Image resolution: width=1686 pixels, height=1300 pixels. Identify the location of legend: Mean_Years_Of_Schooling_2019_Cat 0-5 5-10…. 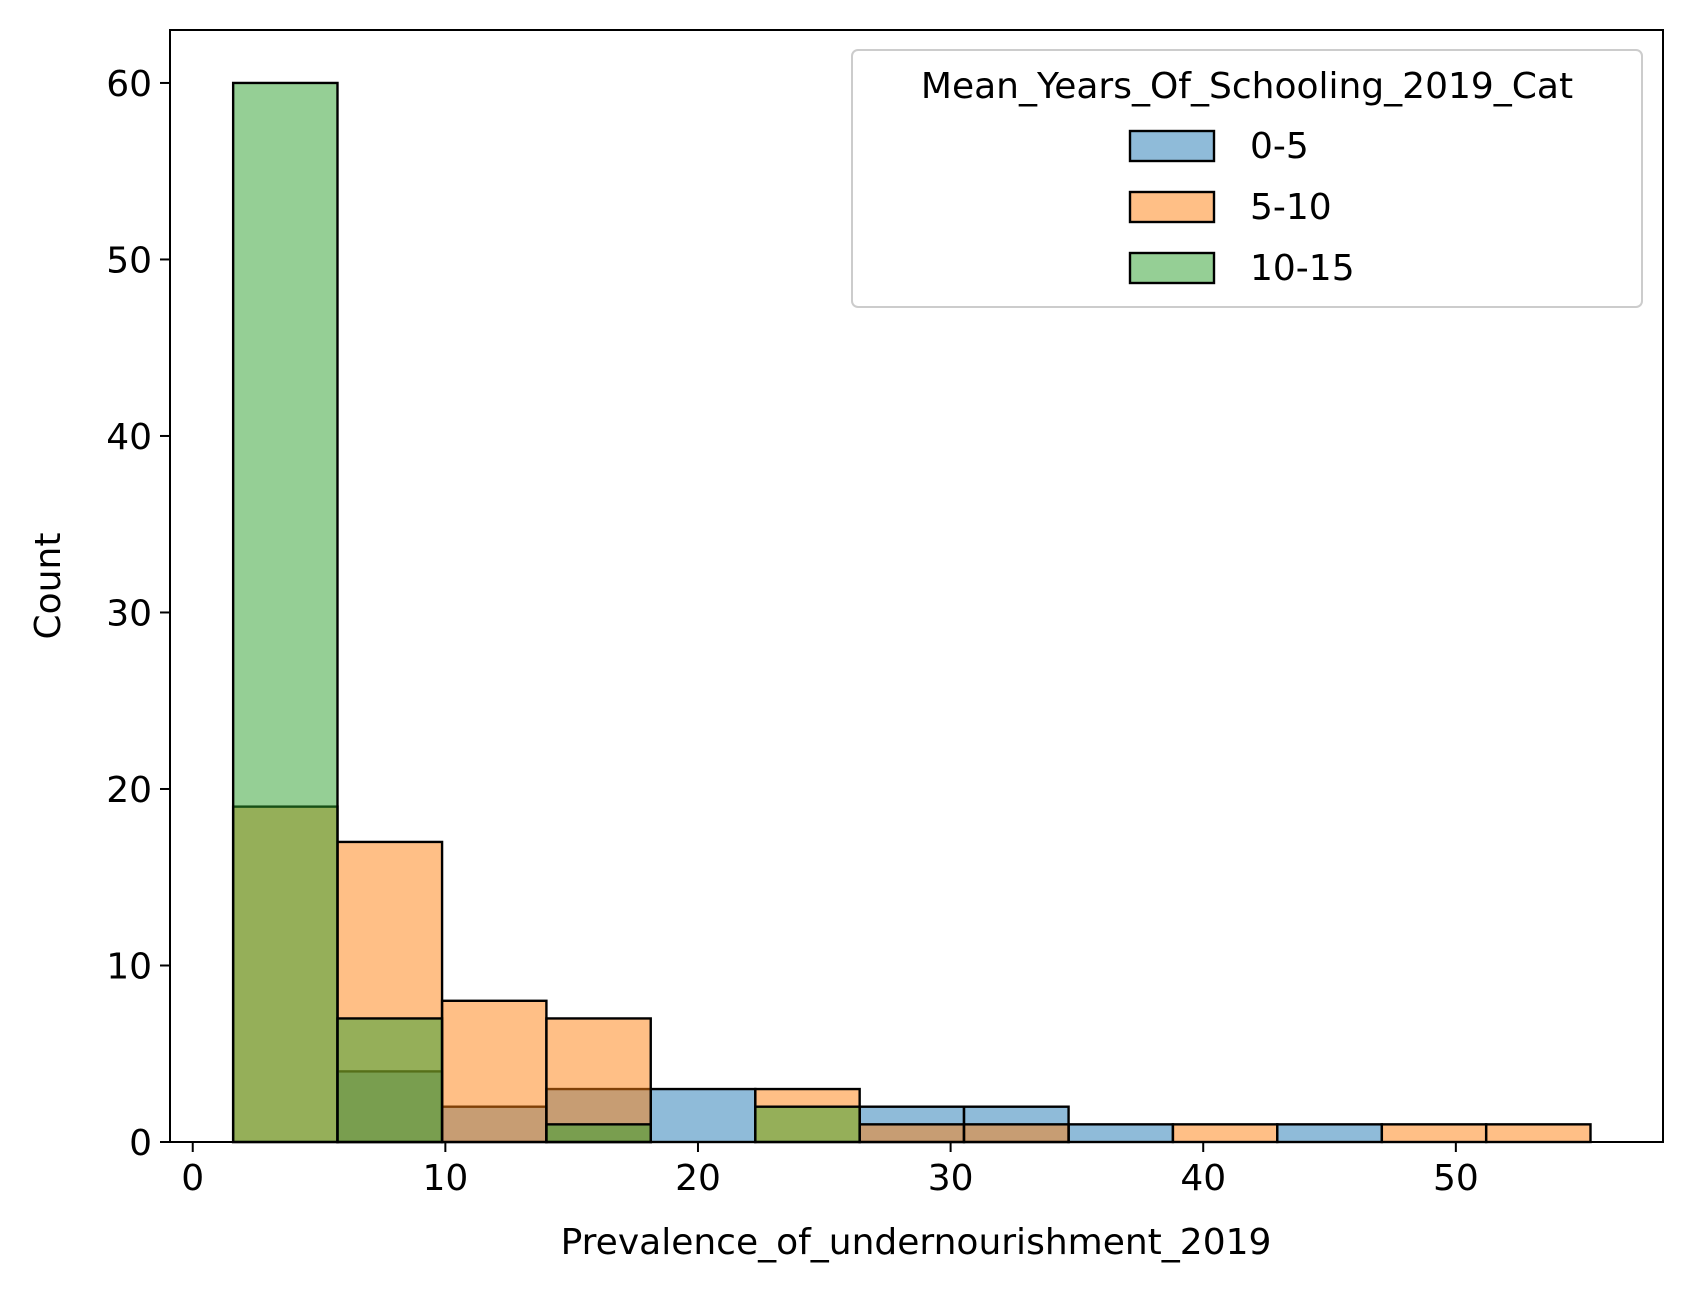
(1247, 178).